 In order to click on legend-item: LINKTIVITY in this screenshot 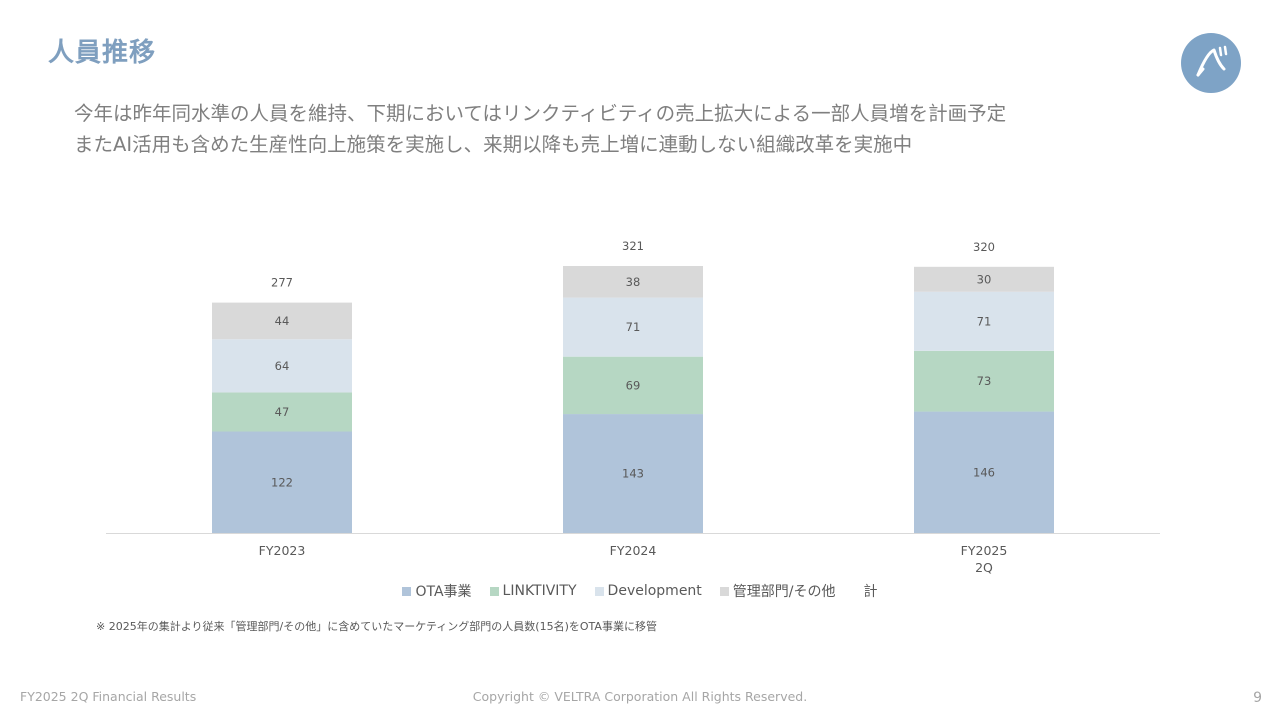, I will do `click(533, 591)`.